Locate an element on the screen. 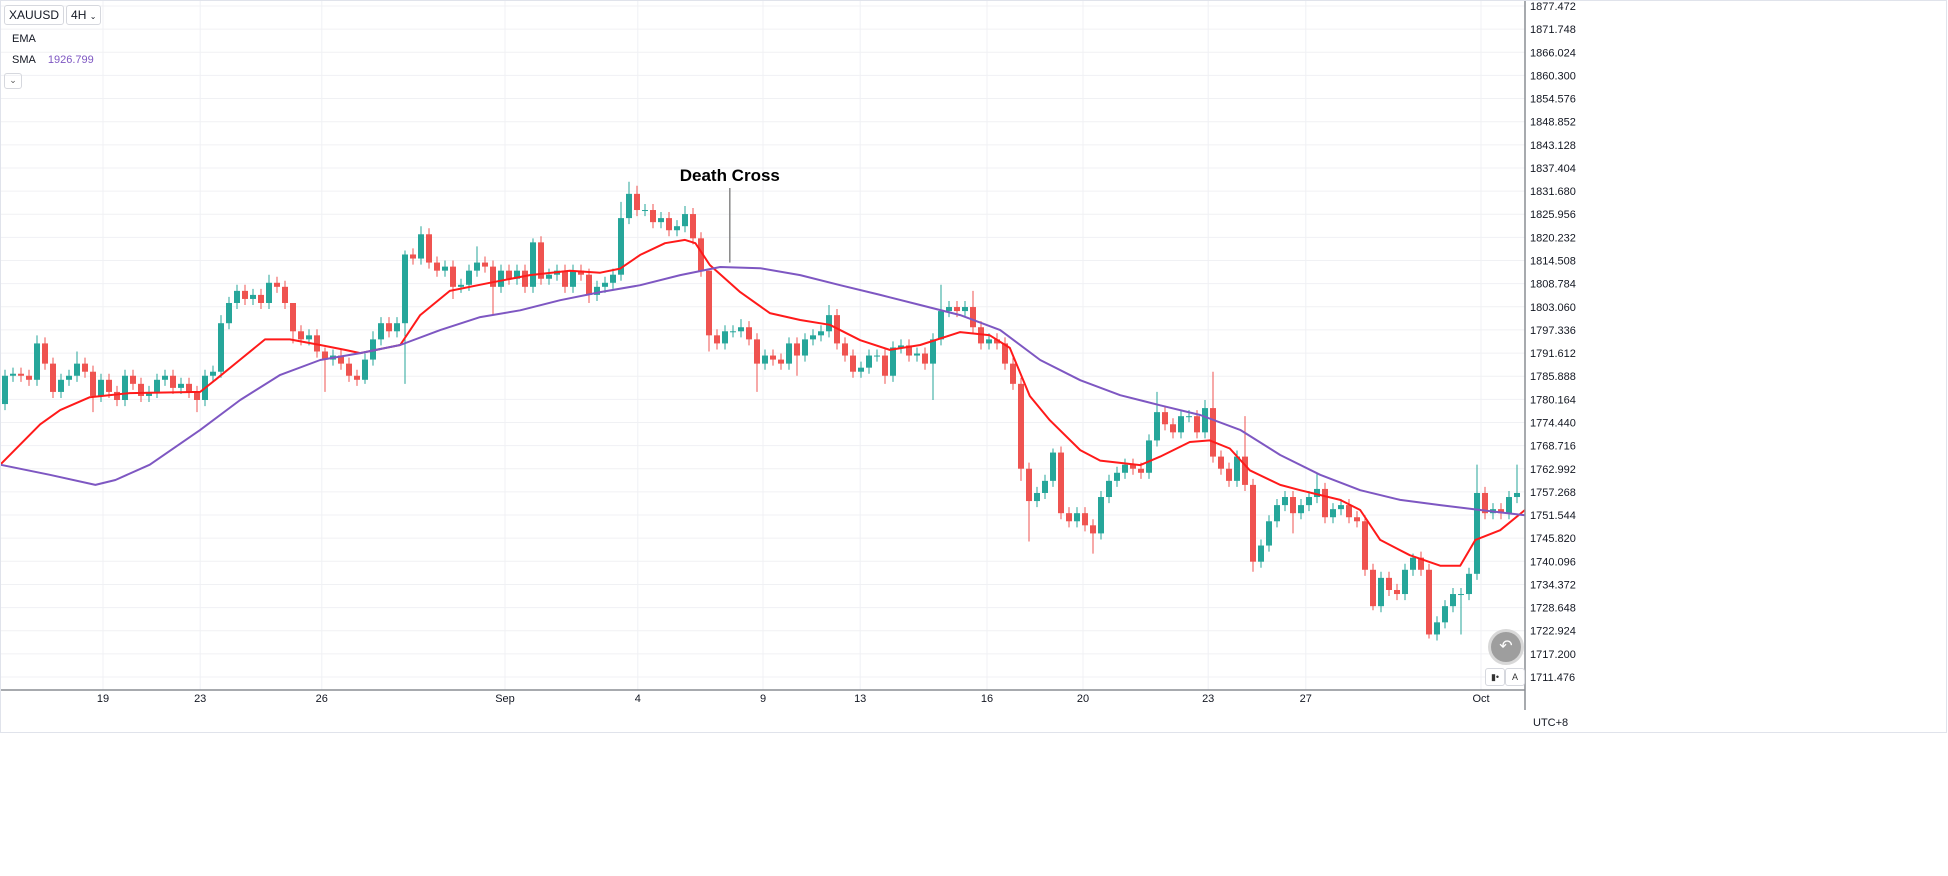  undo-arrow-icon: ↶ is located at coordinates (1506, 646).